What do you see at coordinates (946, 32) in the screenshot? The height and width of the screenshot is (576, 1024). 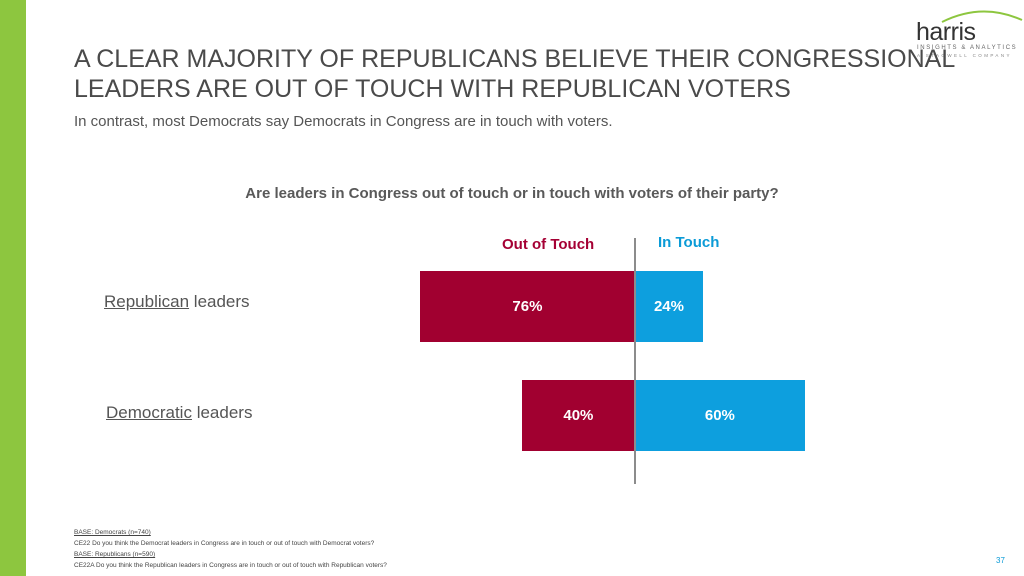 I see `logo-wordmark: harris` at bounding box center [946, 32].